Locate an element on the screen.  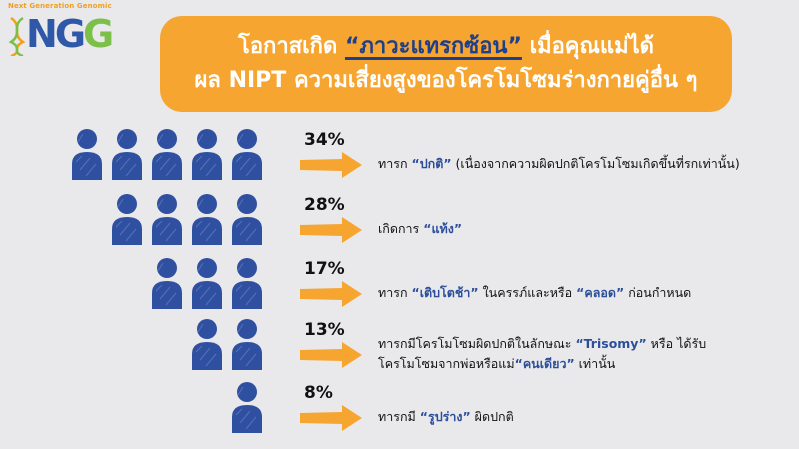
percent-label: 34% is located at coordinates (324, 140).